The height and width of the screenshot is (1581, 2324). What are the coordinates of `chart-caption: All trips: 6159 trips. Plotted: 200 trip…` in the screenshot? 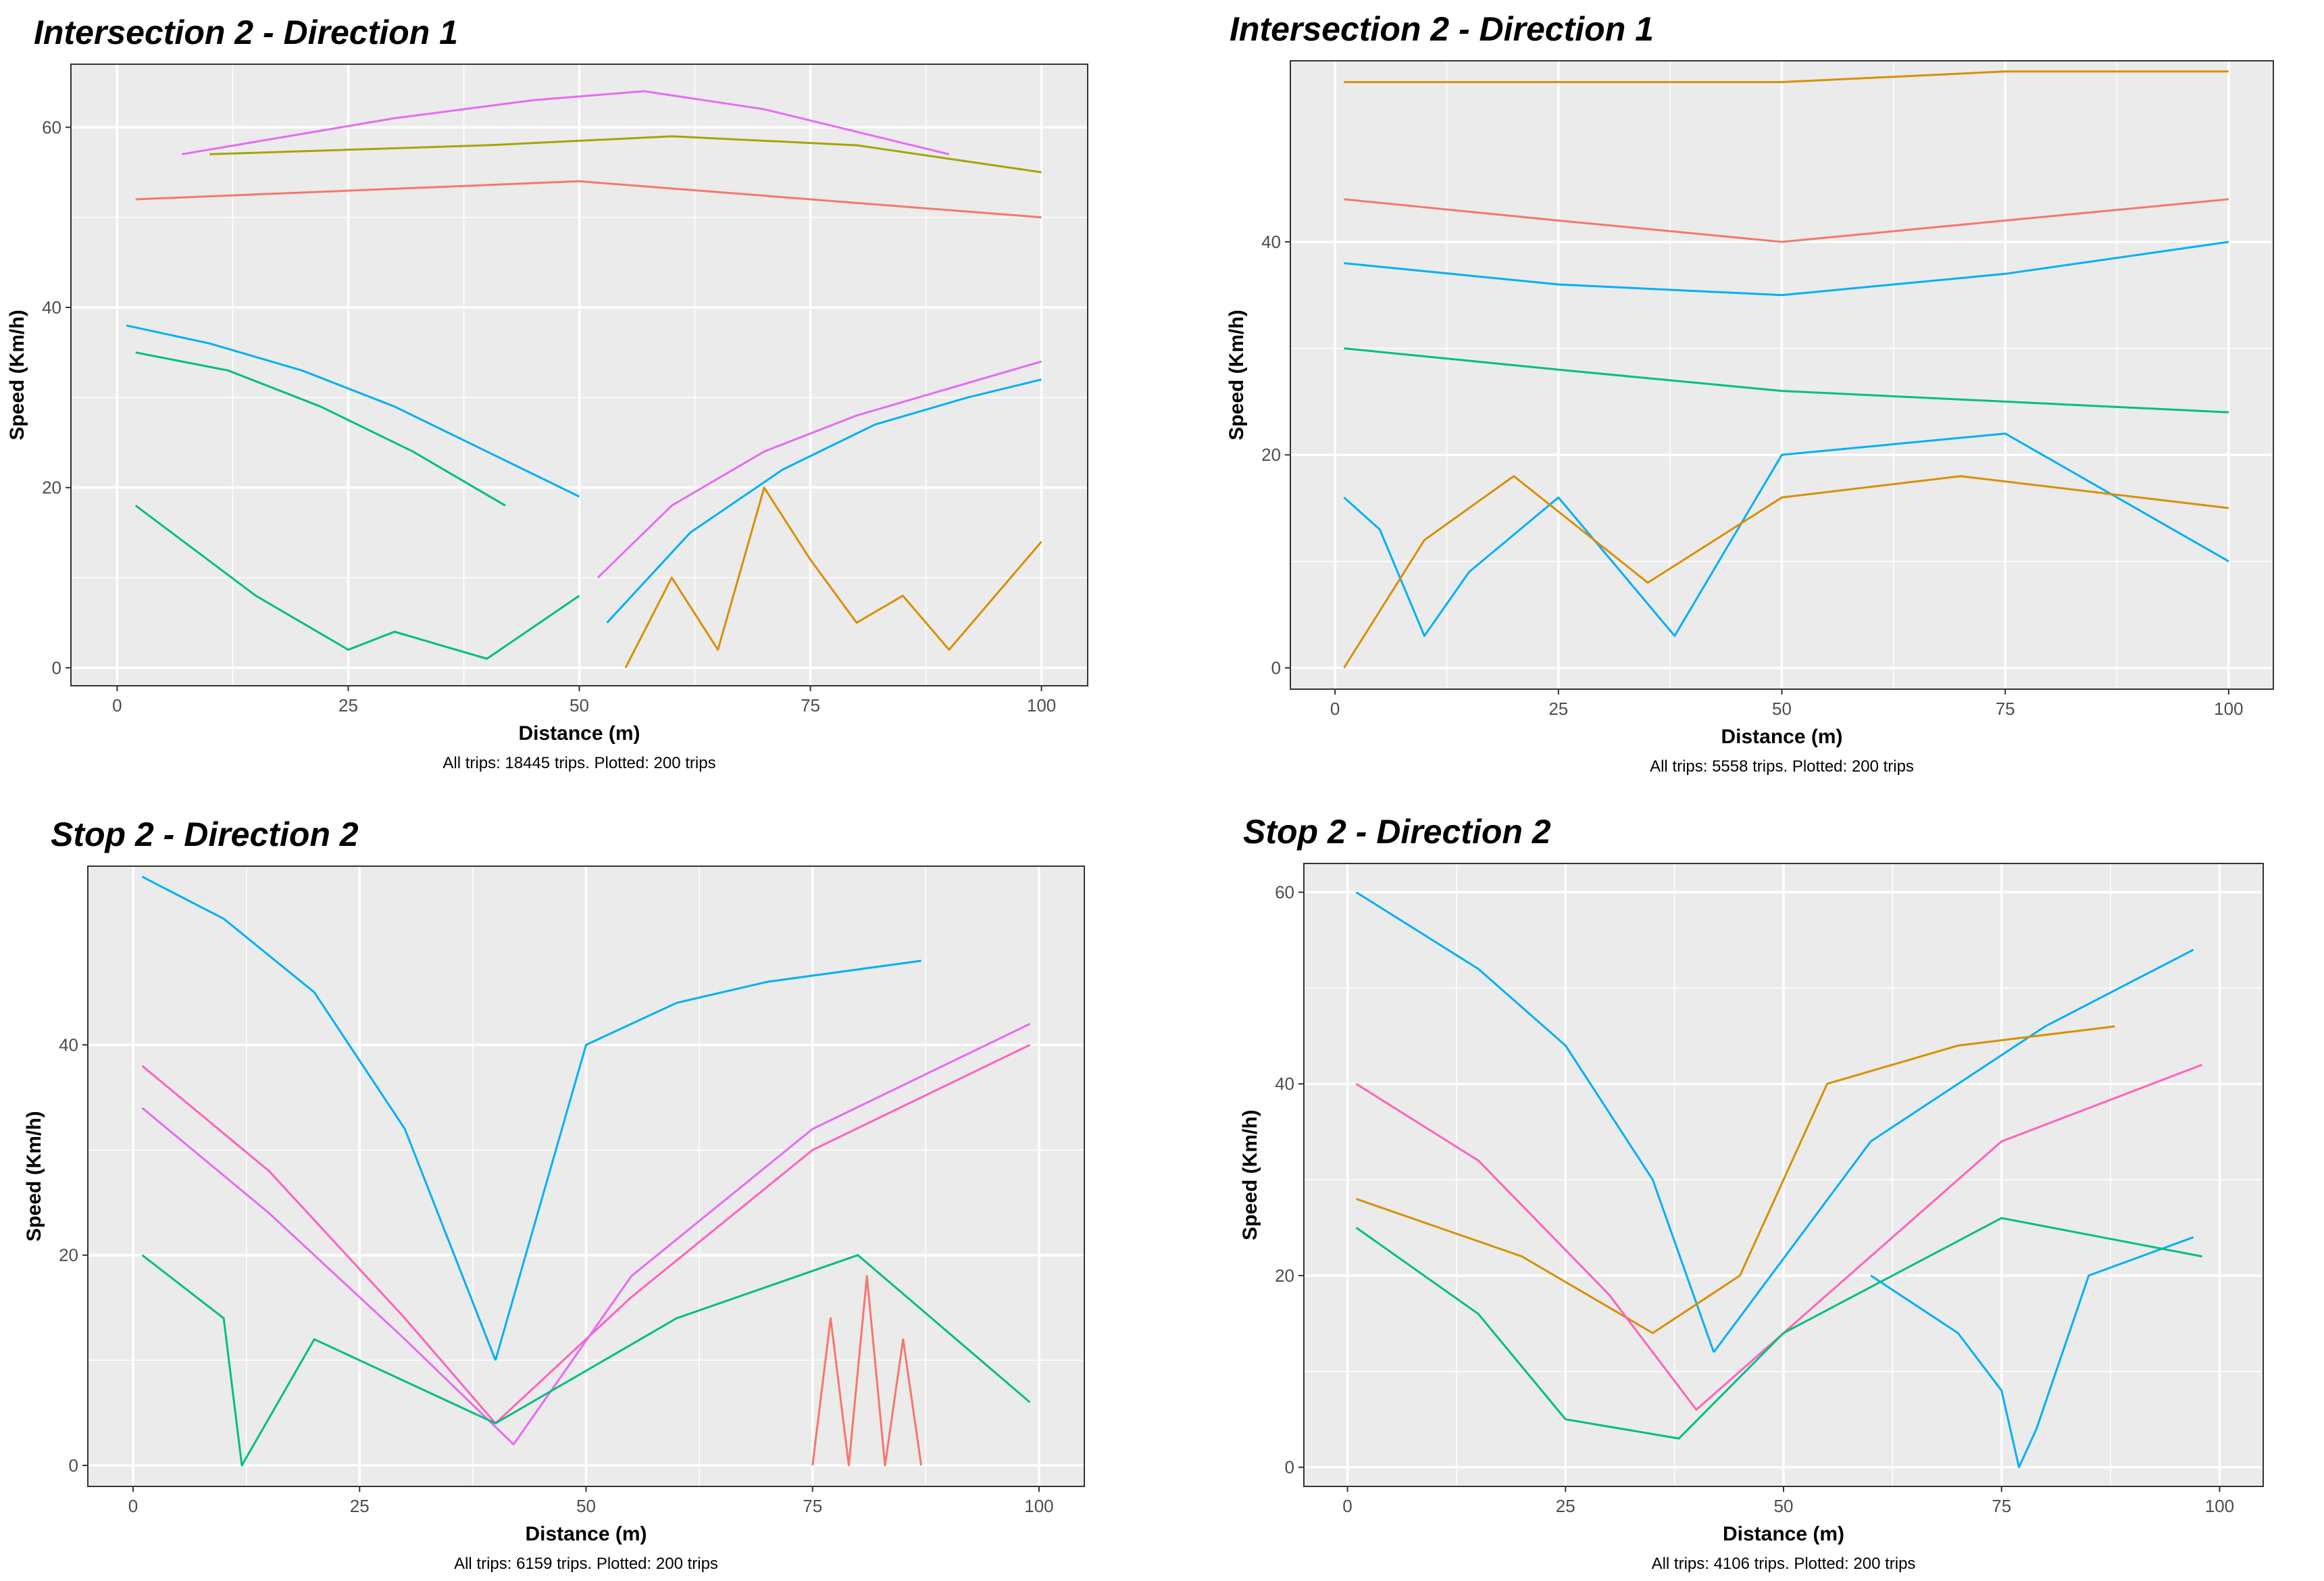 It's located at (586, 1564).